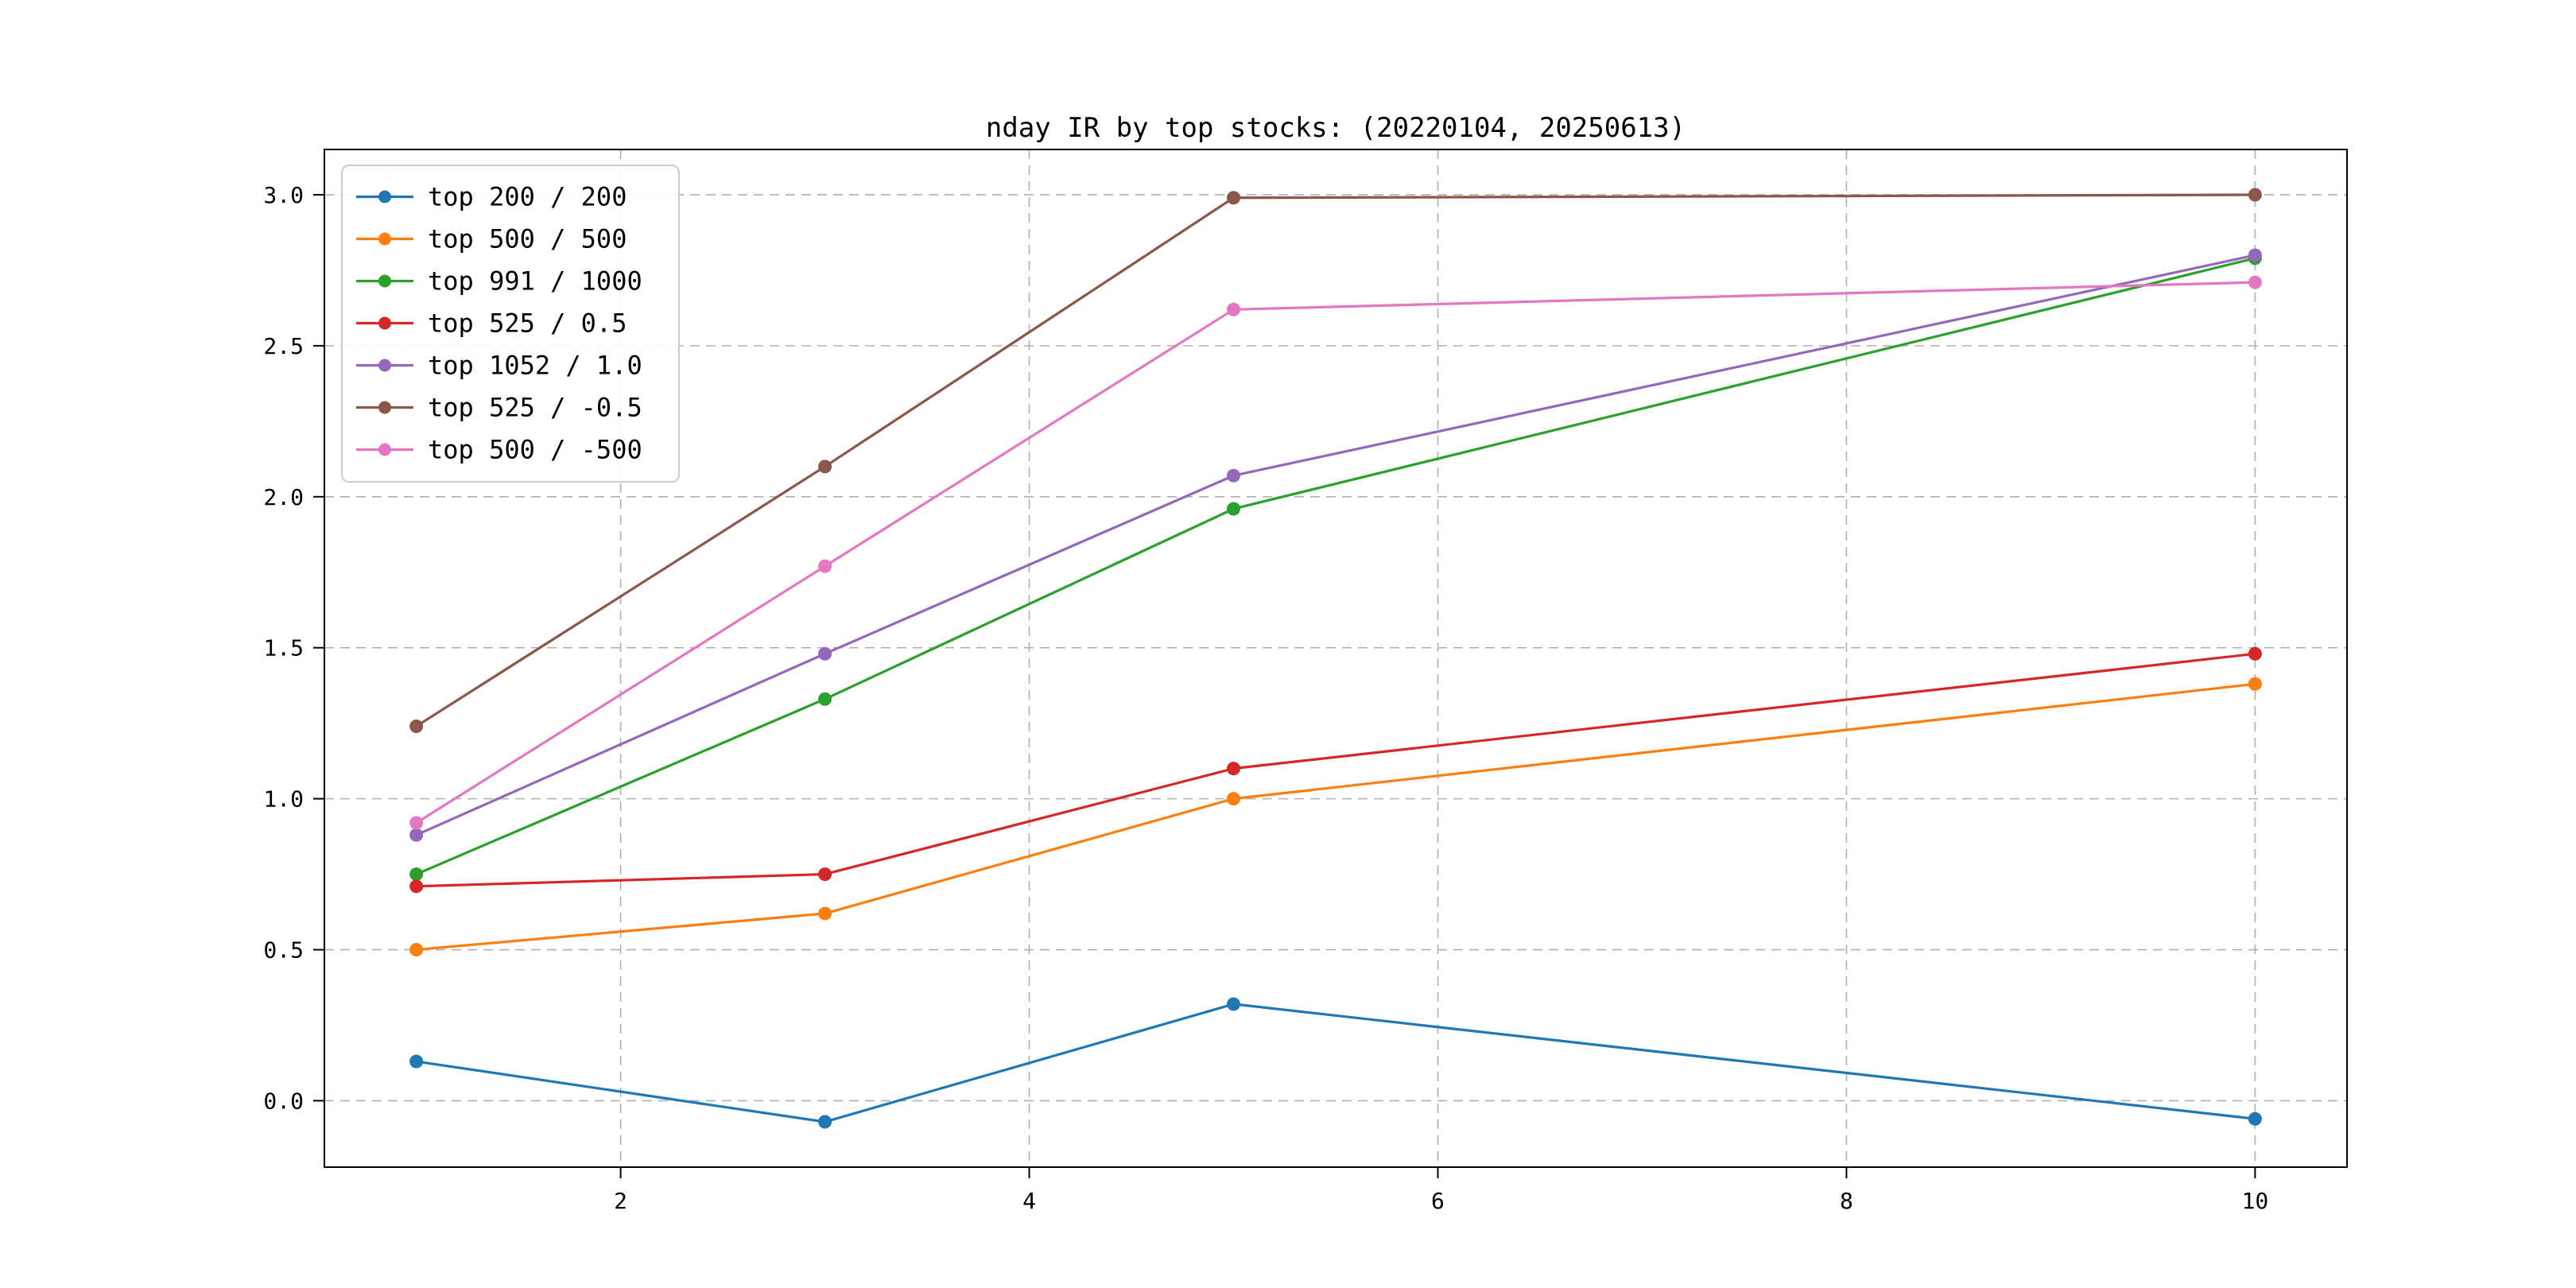 The width and height of the screenshot is (2576, 1288). I want to click on legend-entry: top 991 / 1000, so click(499, 282).